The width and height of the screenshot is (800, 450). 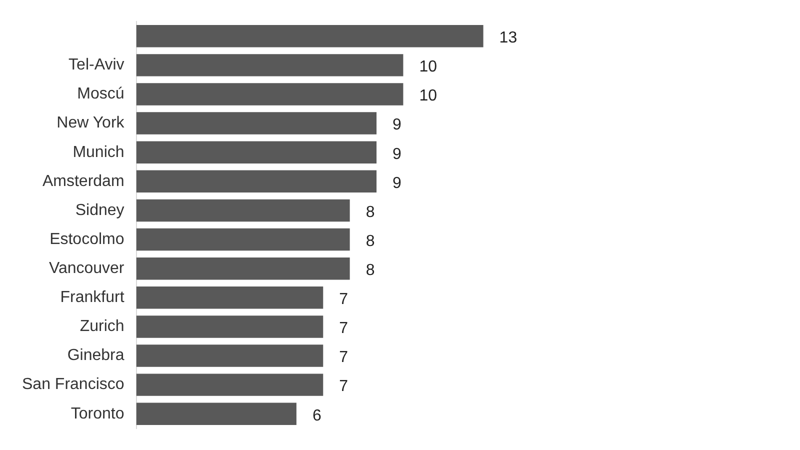 I want to click on y-tick-label: Estocolmo, so click(x=87, y=239).